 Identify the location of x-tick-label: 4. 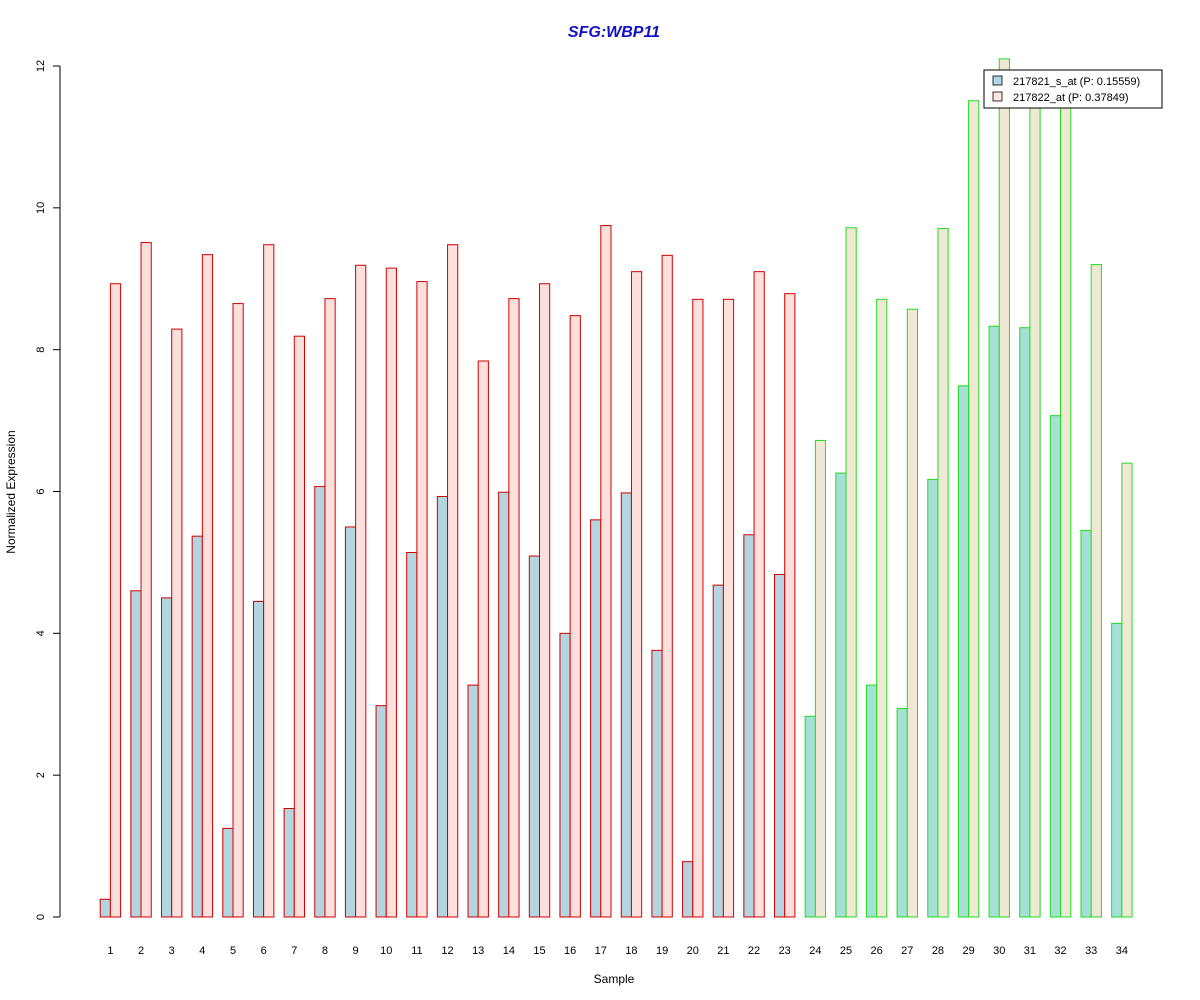
(202, 951).